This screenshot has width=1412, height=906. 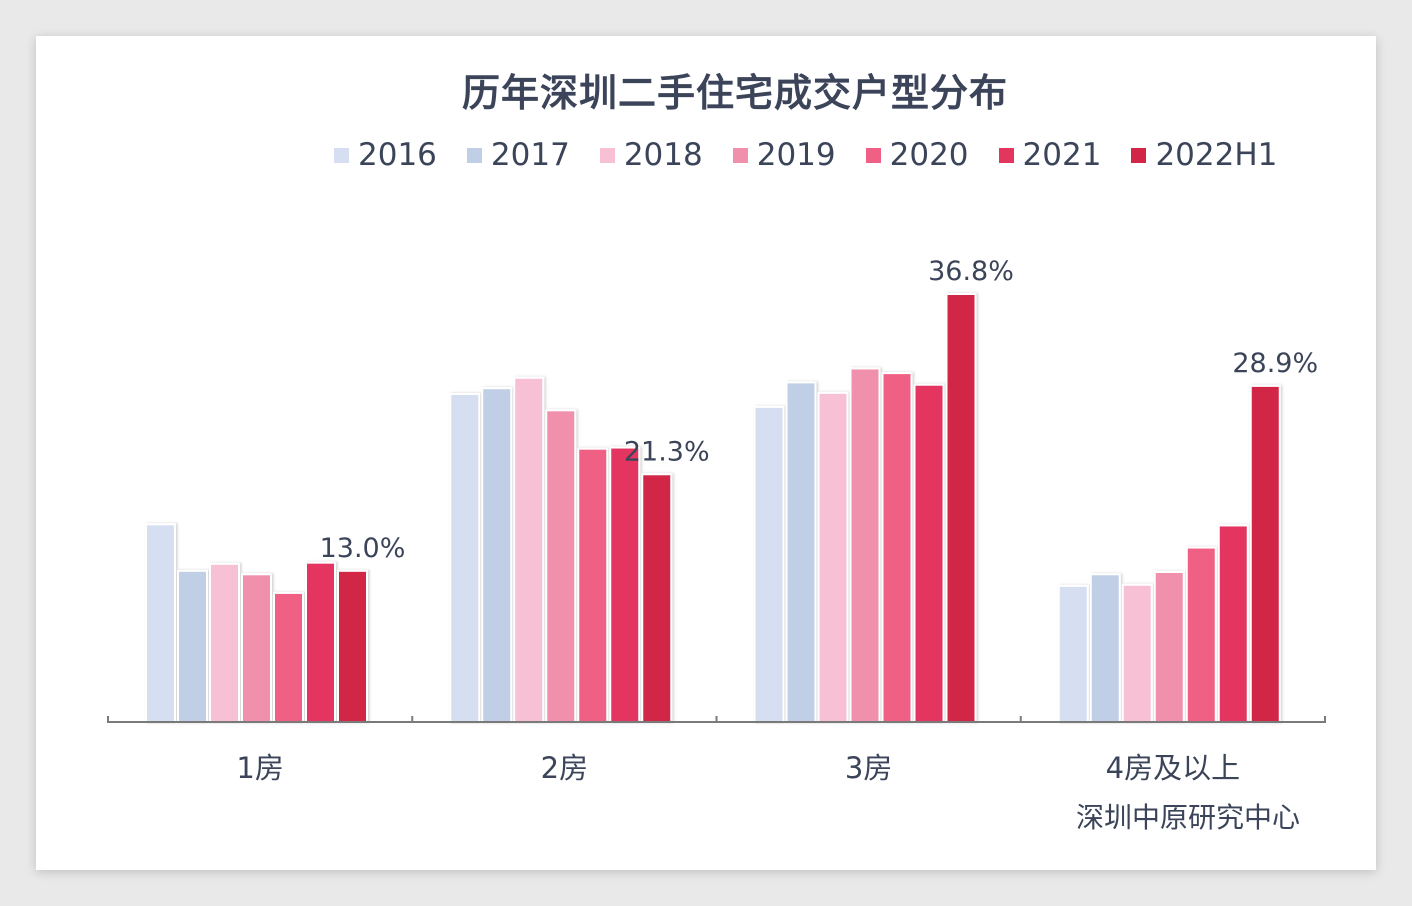 What do you see at coordinates (530, 154) in the screenshot?
I see `legend-label: 2017` at bounding box center [530, 154].